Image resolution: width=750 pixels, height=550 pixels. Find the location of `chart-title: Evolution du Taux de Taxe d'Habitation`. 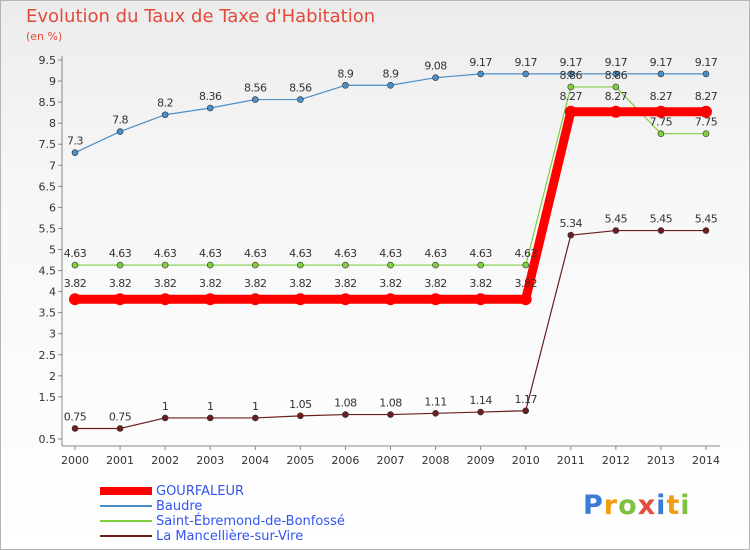

chart-title: Evolution du Taux de Taxe d'Habitation is located at coordinates (201, 16).